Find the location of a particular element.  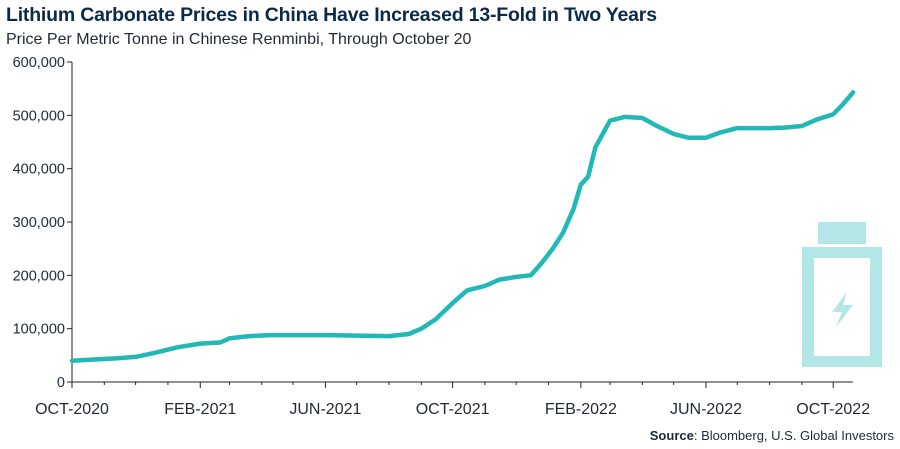

x-tick-label: FEB-2021 is located at coordinates (200, 409).